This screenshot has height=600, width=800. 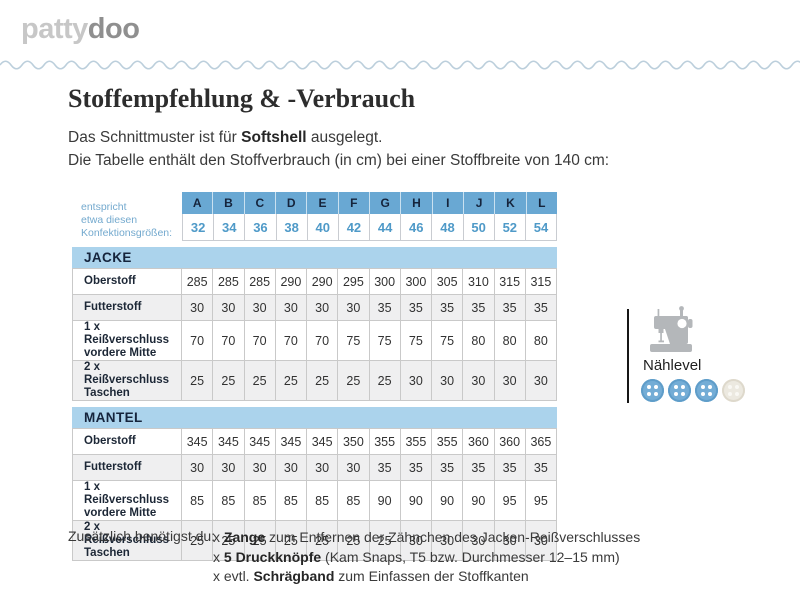 What do you see at coordinates (199, 227) in the screenshot?
I see `size-number-cell: 32` at bounding box center [199, 227].